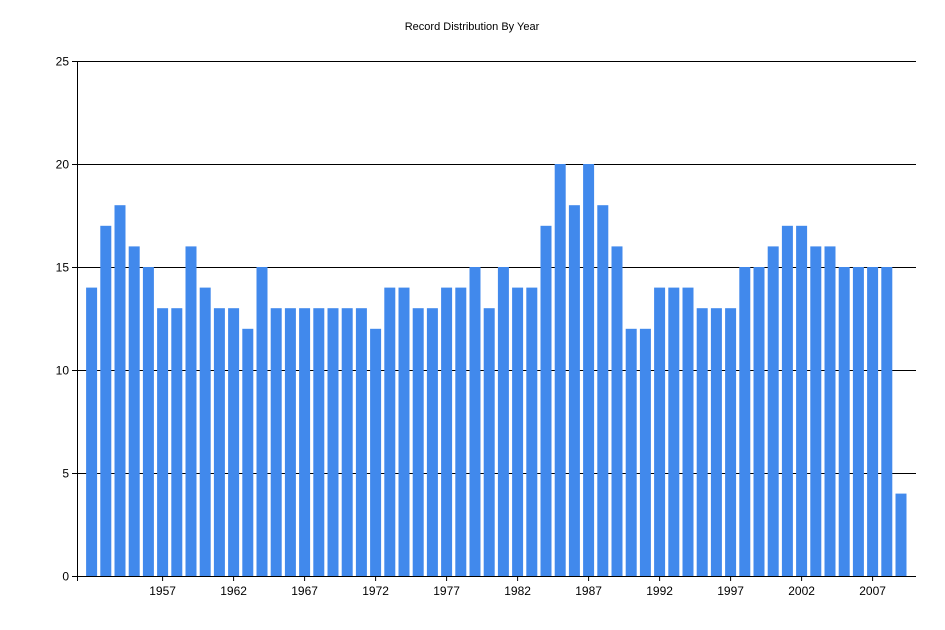  Describe the element at coordinates (872, 591) in the screenshot. I see `x-tick-label: 2007` at that location.